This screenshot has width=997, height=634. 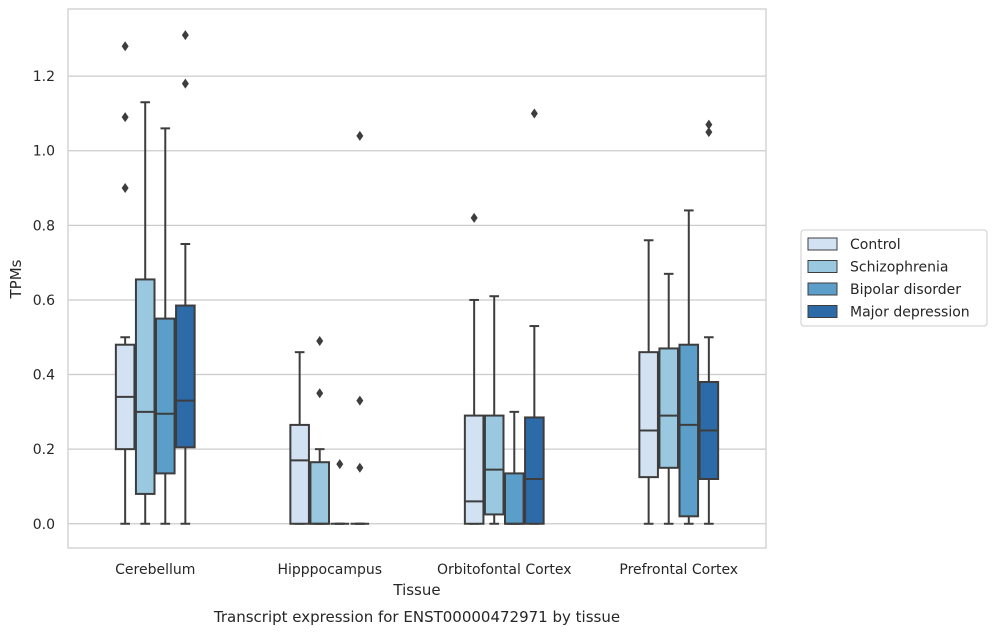 What do you see at coordinates (44, 226) in the screenshot?
I see `y-tick-label: 0.8` at bounding box center [44, 226].